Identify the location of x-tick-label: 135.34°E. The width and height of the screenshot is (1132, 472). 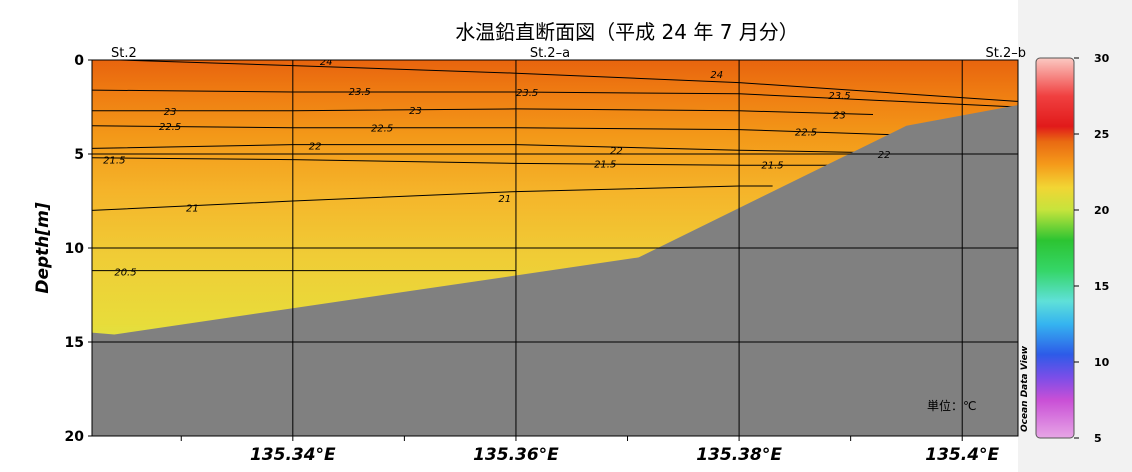
(293, 455).